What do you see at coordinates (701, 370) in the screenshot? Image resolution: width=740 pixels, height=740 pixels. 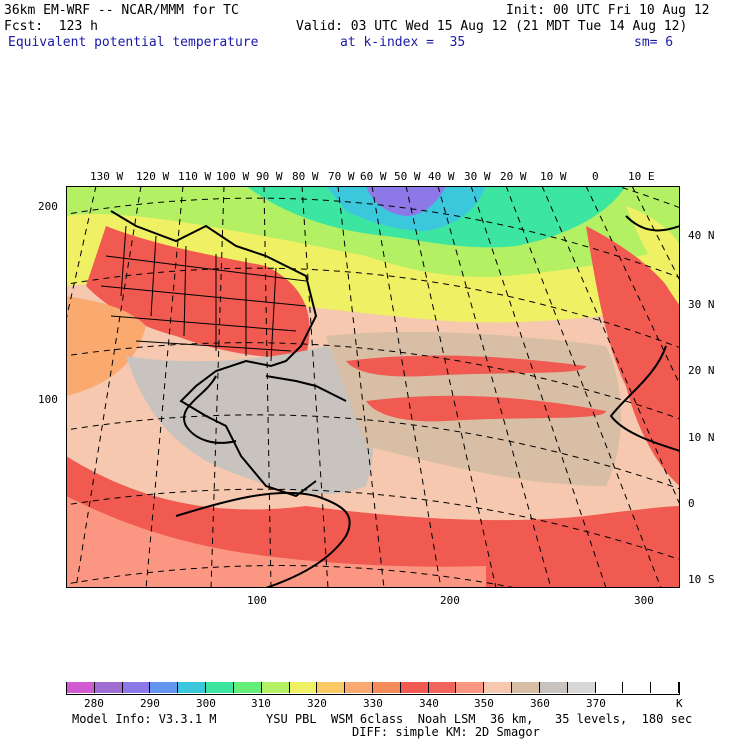 I see `lat-label: 20 N` at bounding box center [701, 370].